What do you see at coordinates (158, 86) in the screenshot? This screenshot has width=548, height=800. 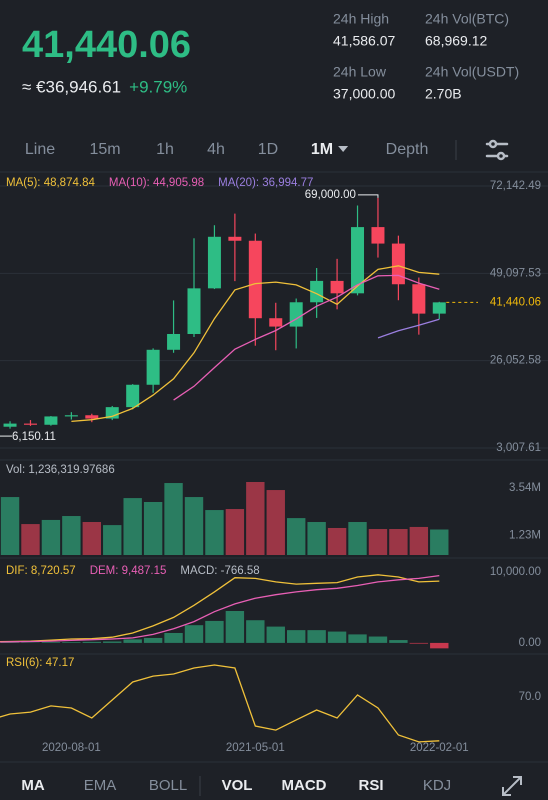 I see `price-change: +9.79%` at bounding box center [158, 86].